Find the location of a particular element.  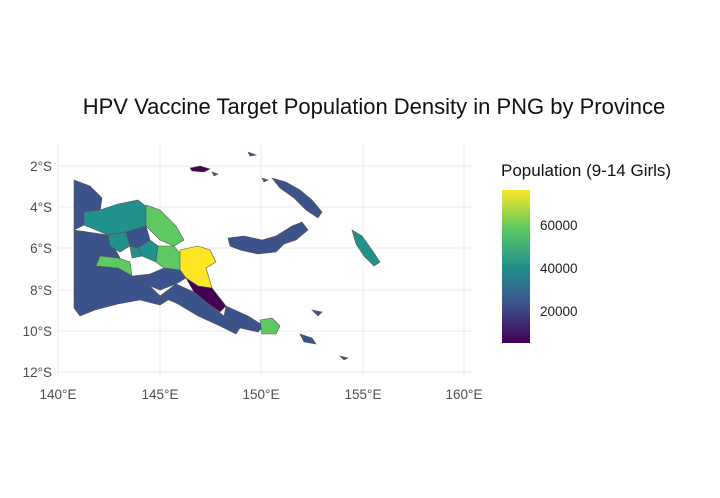

province-east-new-britain is located at coordinates (292, 233).